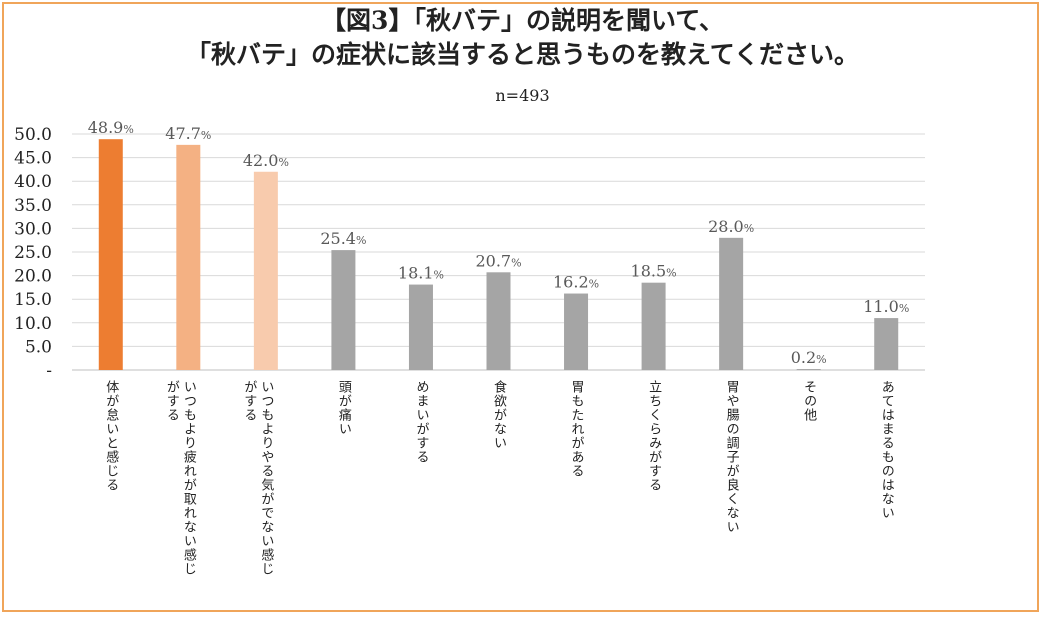  What do you see at coordinates (33, 253) in the screenshot?
I see `y-tick-label: 25.0` at bounding box center [33, 253].